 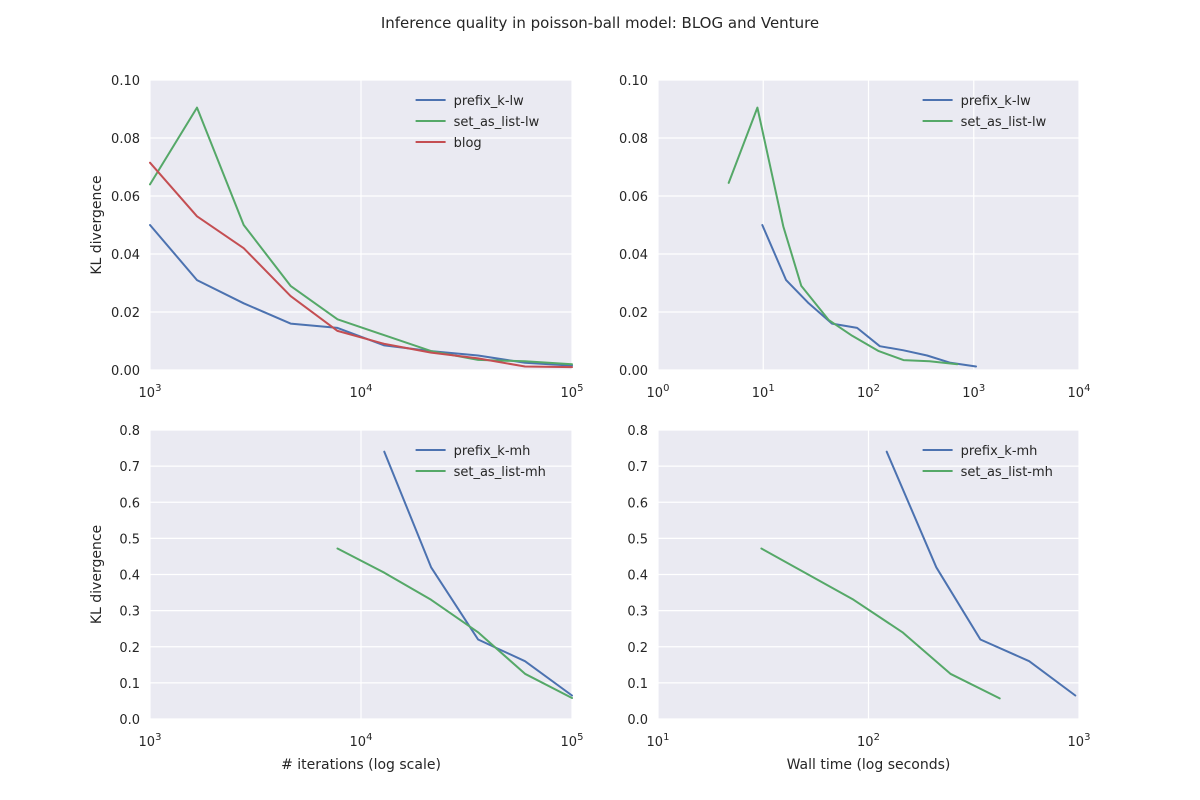 What do you see at coordinates (361, 265) in the screenshot?
I see `series-line-blog` at bounding box center [361, 265].